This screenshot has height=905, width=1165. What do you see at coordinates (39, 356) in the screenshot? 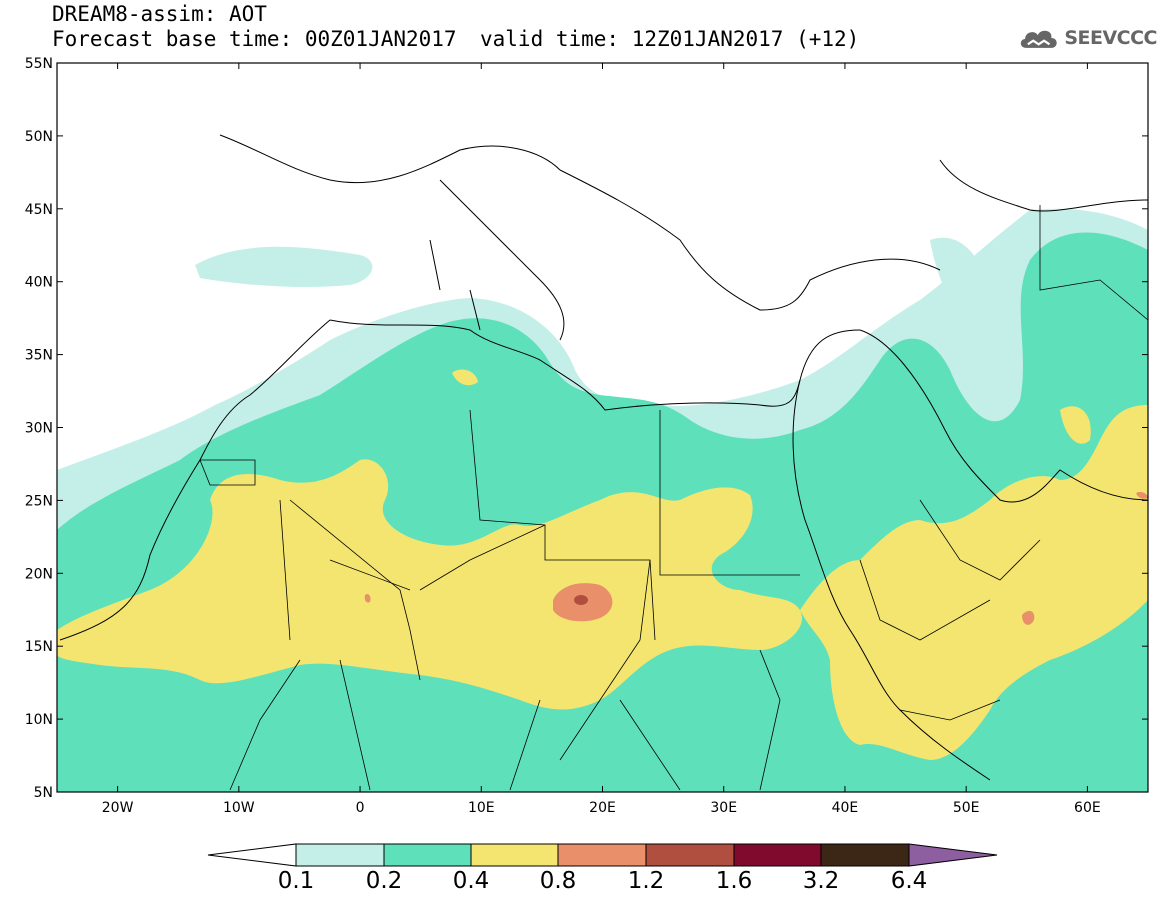
I see `lat-tick-label: 35N` at bounding box center [39, 356].